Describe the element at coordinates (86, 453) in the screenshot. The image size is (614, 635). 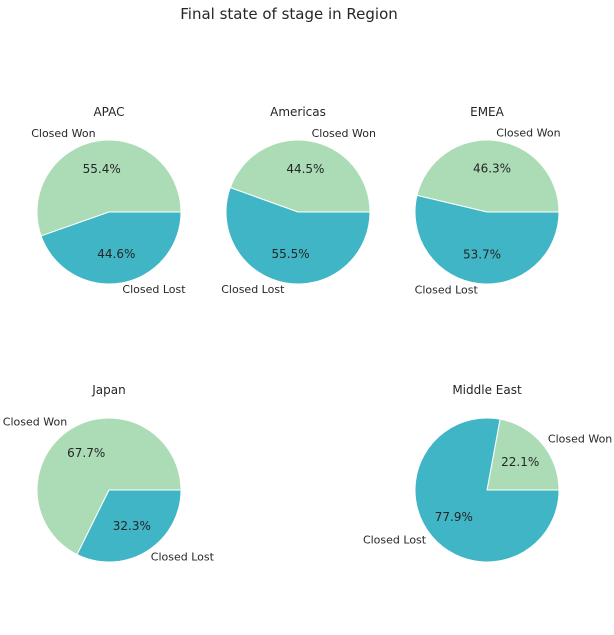
I see `slice-pct-japan-closed-won: 67.7%` at that location.